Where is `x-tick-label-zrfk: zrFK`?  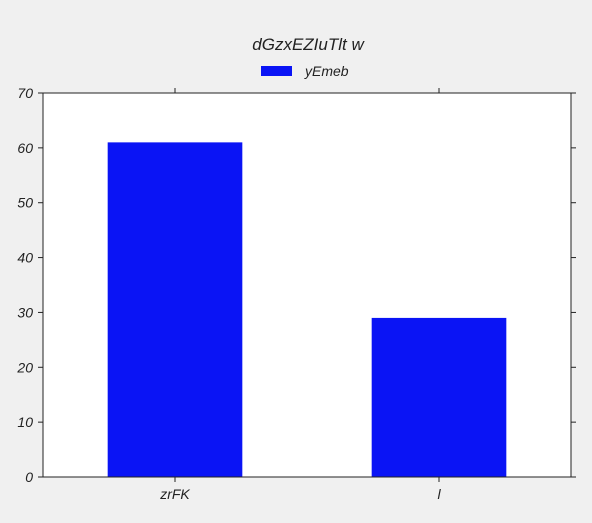
x-tick-label-zrfk: zrFK is located at coordinates (174, 494).